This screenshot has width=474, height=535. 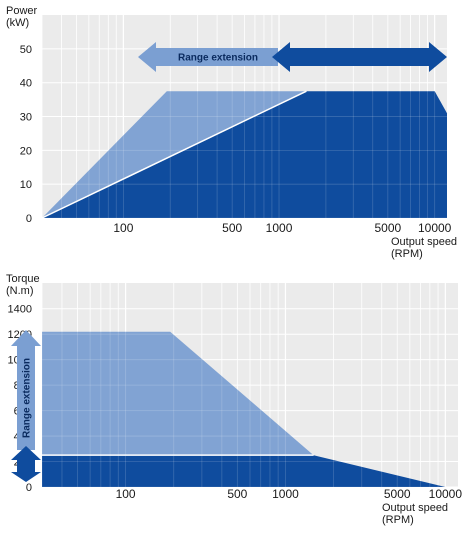 I want to click on y-tick-label: 30, so click(x=26, y=118).